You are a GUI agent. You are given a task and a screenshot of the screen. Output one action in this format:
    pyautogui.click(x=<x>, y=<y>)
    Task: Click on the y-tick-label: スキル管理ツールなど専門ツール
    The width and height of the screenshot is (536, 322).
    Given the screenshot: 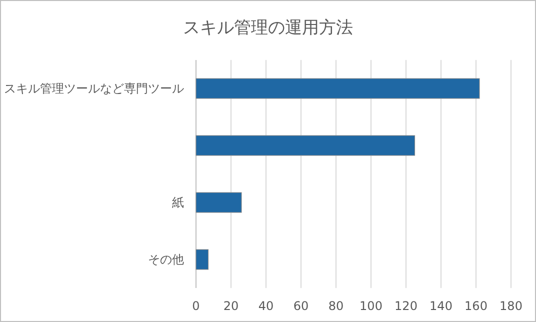 What is the action you would take?
    pyautogui.click(x=94, y=89)
    